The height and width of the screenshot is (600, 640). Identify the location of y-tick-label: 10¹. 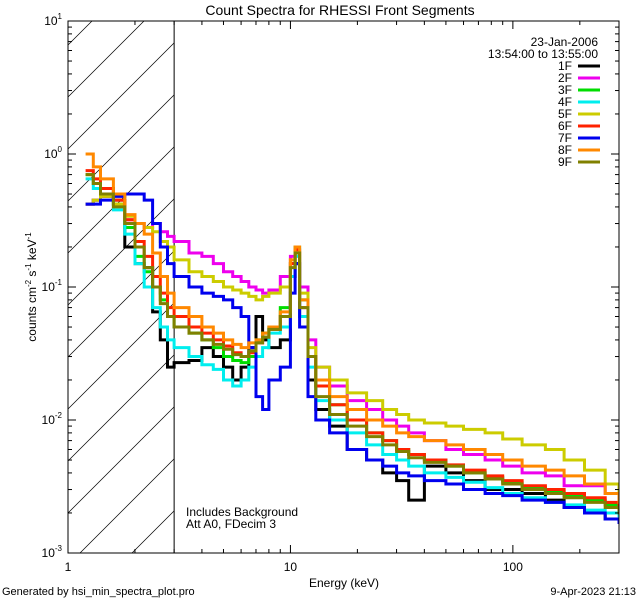
(53, 20).